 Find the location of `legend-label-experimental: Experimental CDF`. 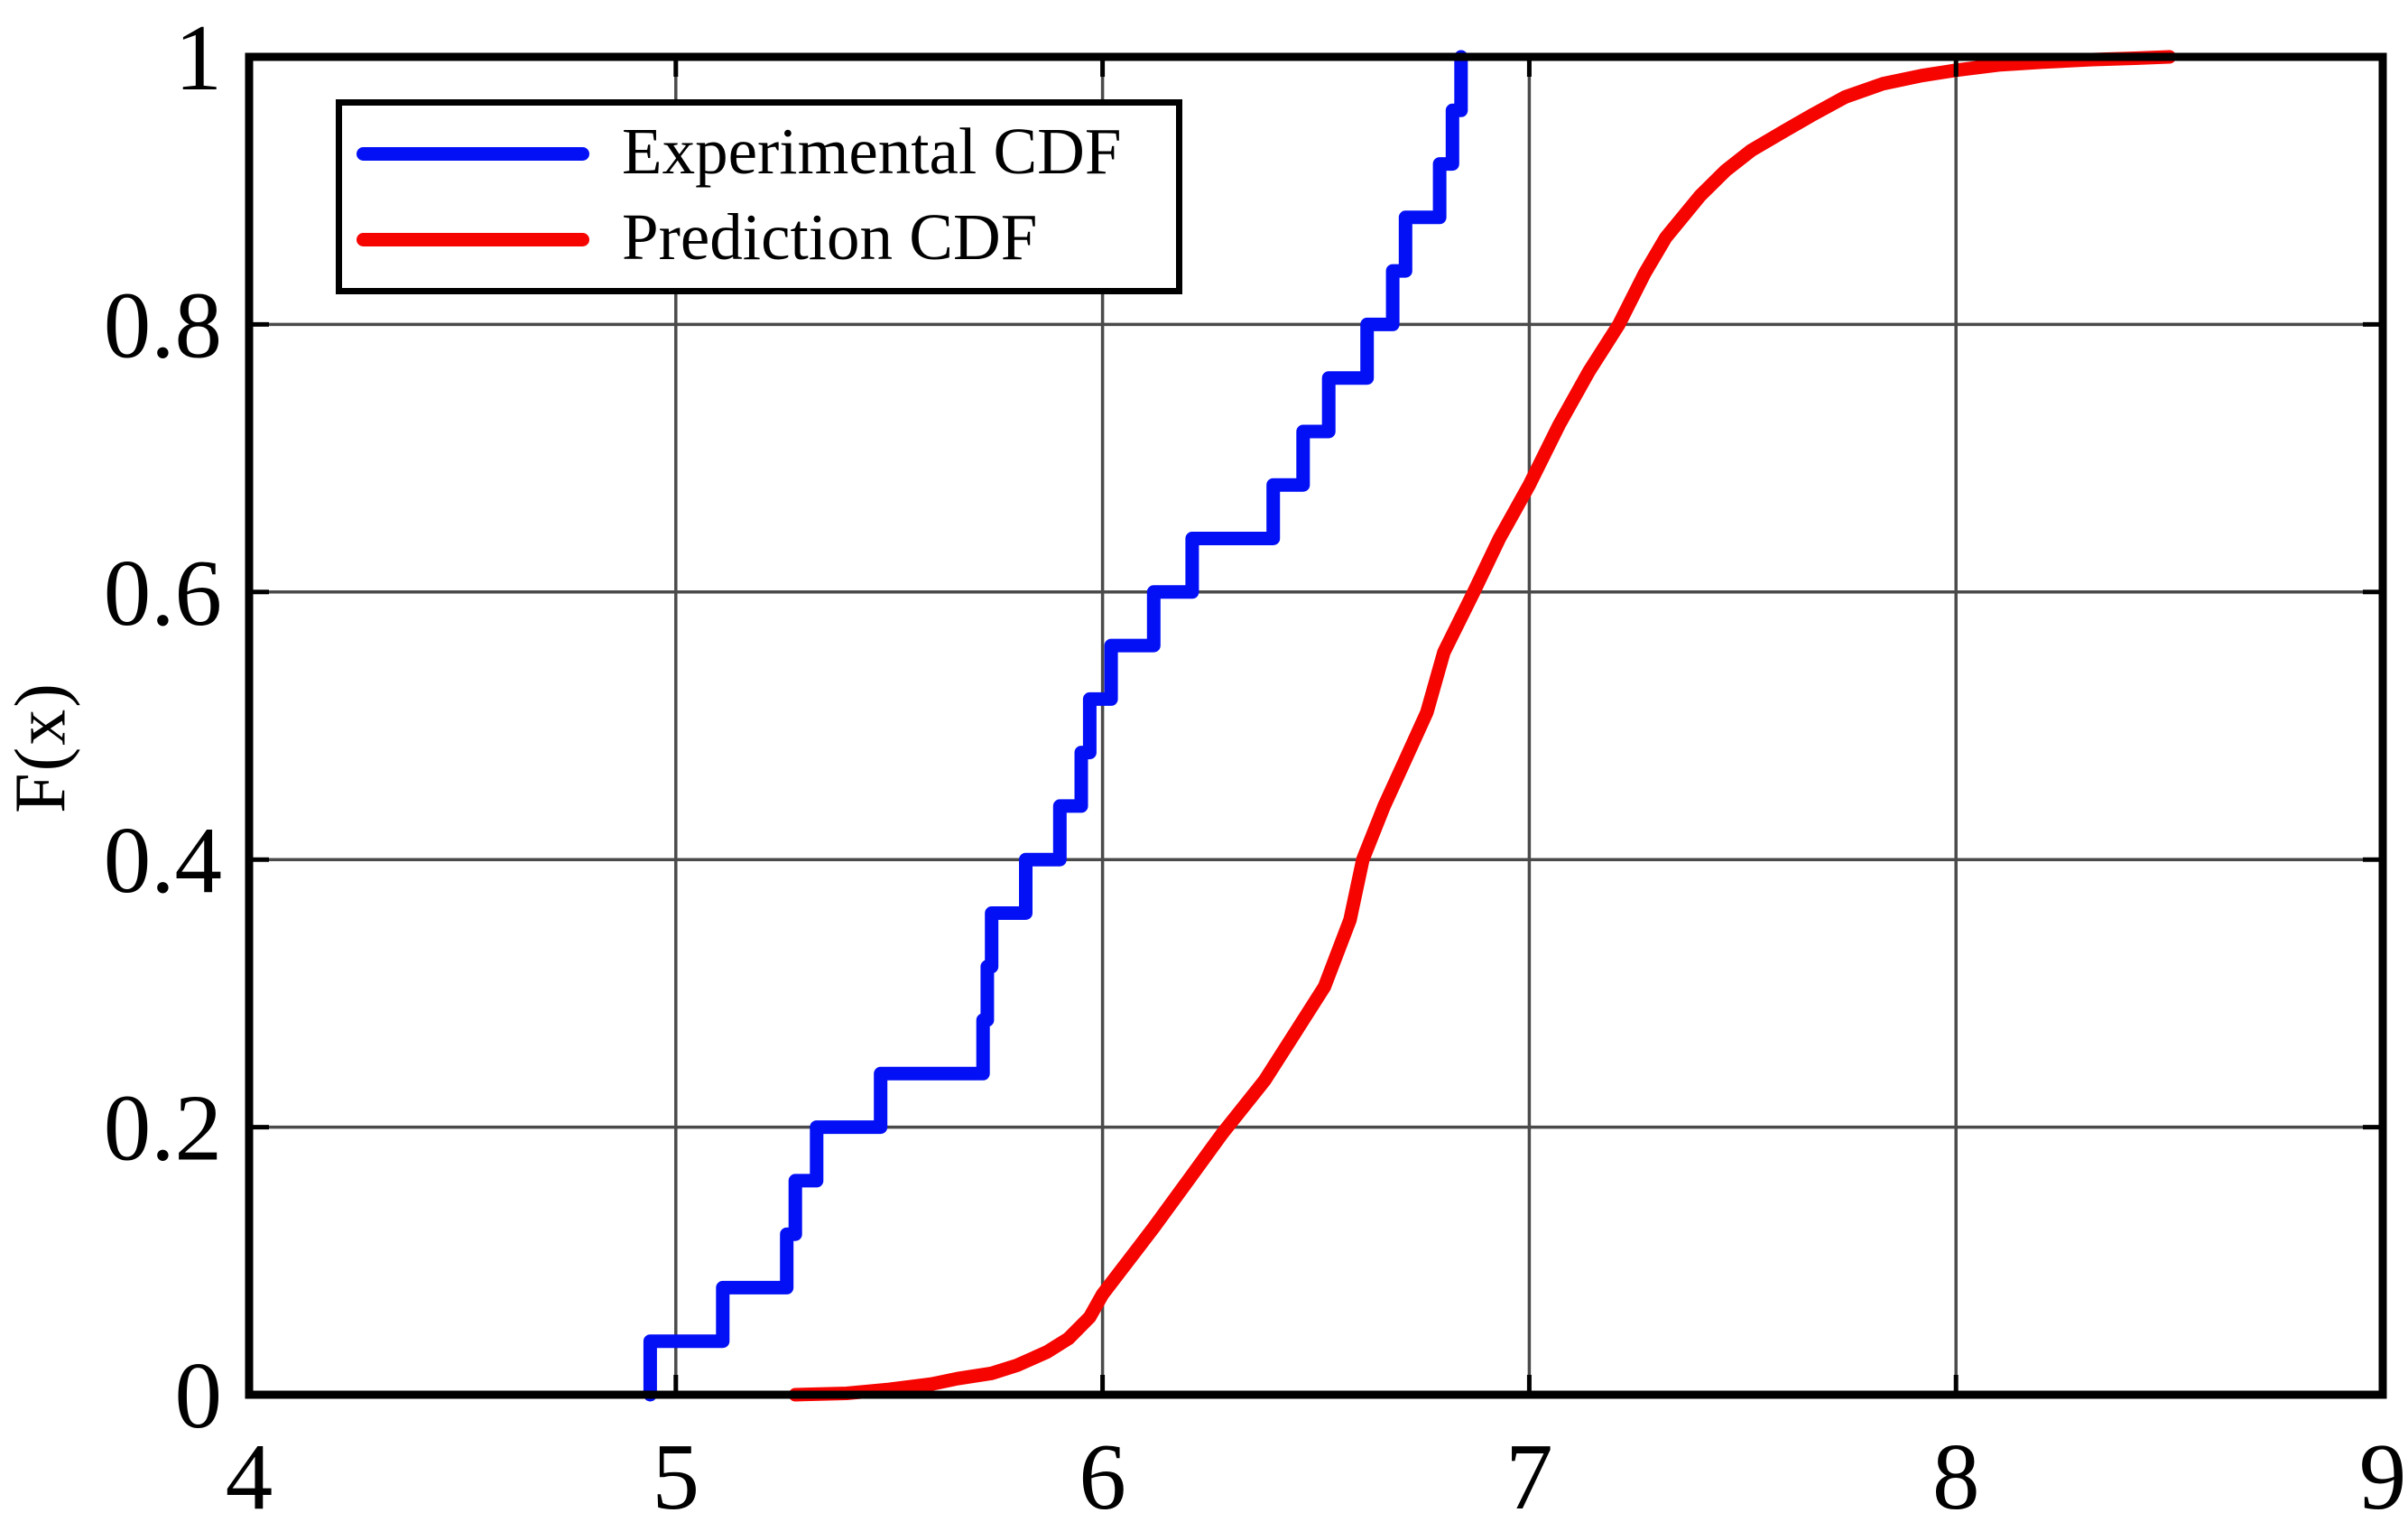

legend-label-experimental: Experimental CDF is located at coordinates (872, 151).